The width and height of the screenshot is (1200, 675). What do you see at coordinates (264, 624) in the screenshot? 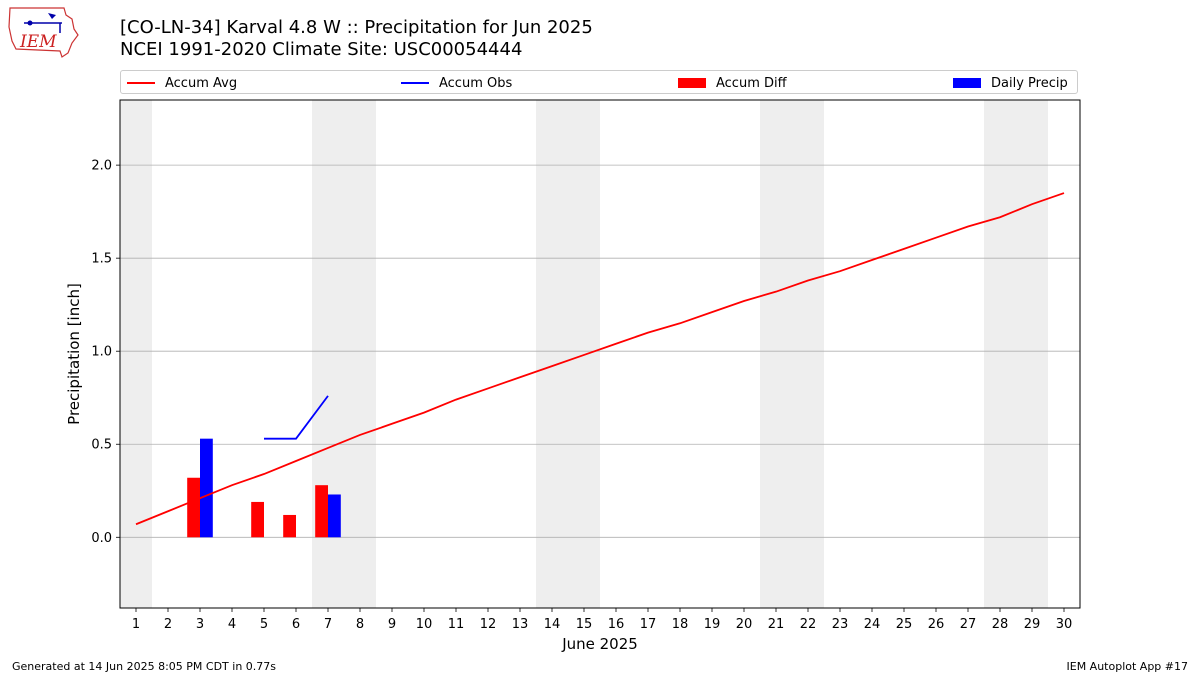
I see `x-tick-label: 5` at bounding box center [264, 624].